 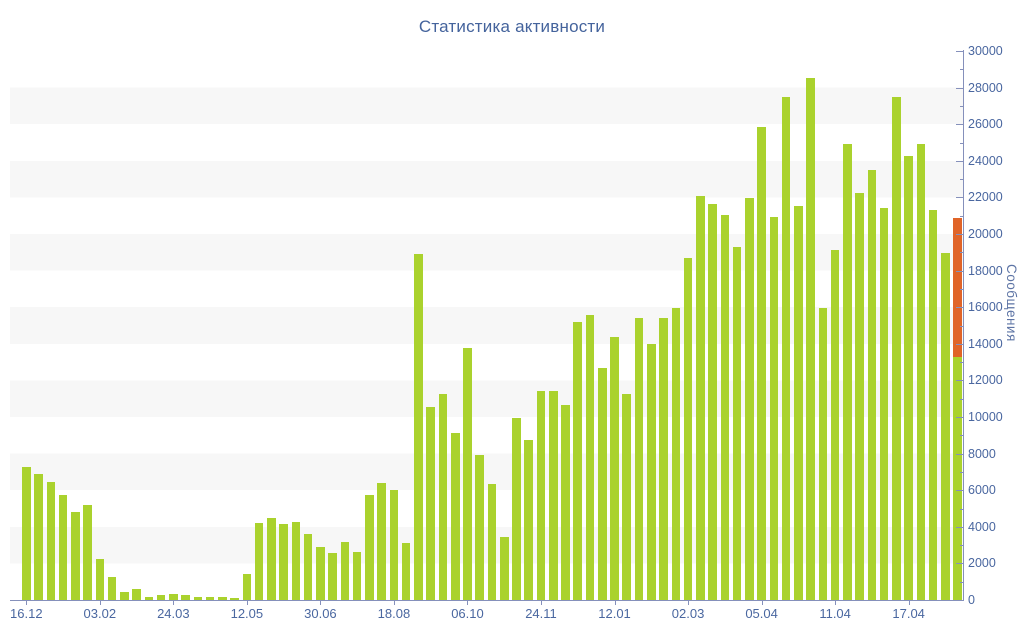 I want to click on y-tick-label: 30000, so click(x=985, y=51).